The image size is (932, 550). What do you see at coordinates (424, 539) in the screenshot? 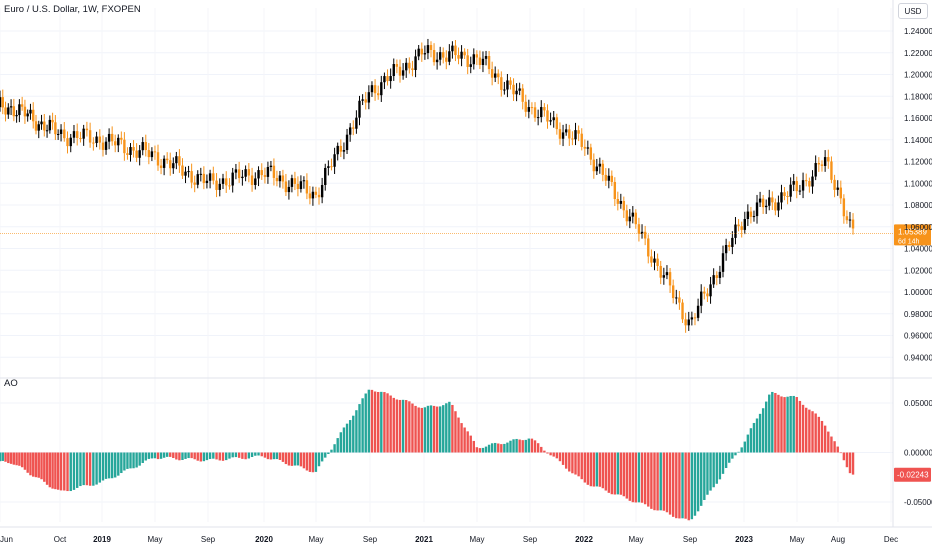
I see `time-tick-label: 2021` at bounding box center [424, 539].